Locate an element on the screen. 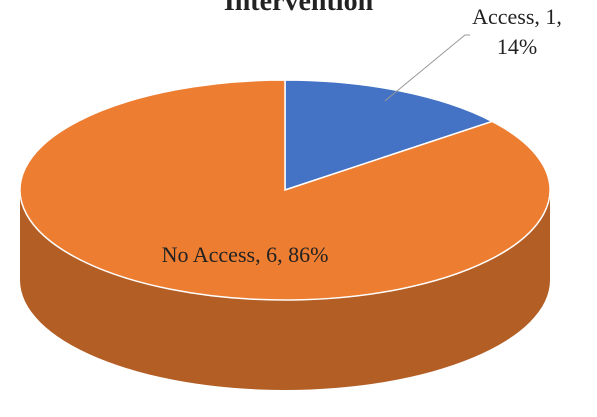 This screenshot has width=597, height=417. leader-line is located at coordinates (427, 68).